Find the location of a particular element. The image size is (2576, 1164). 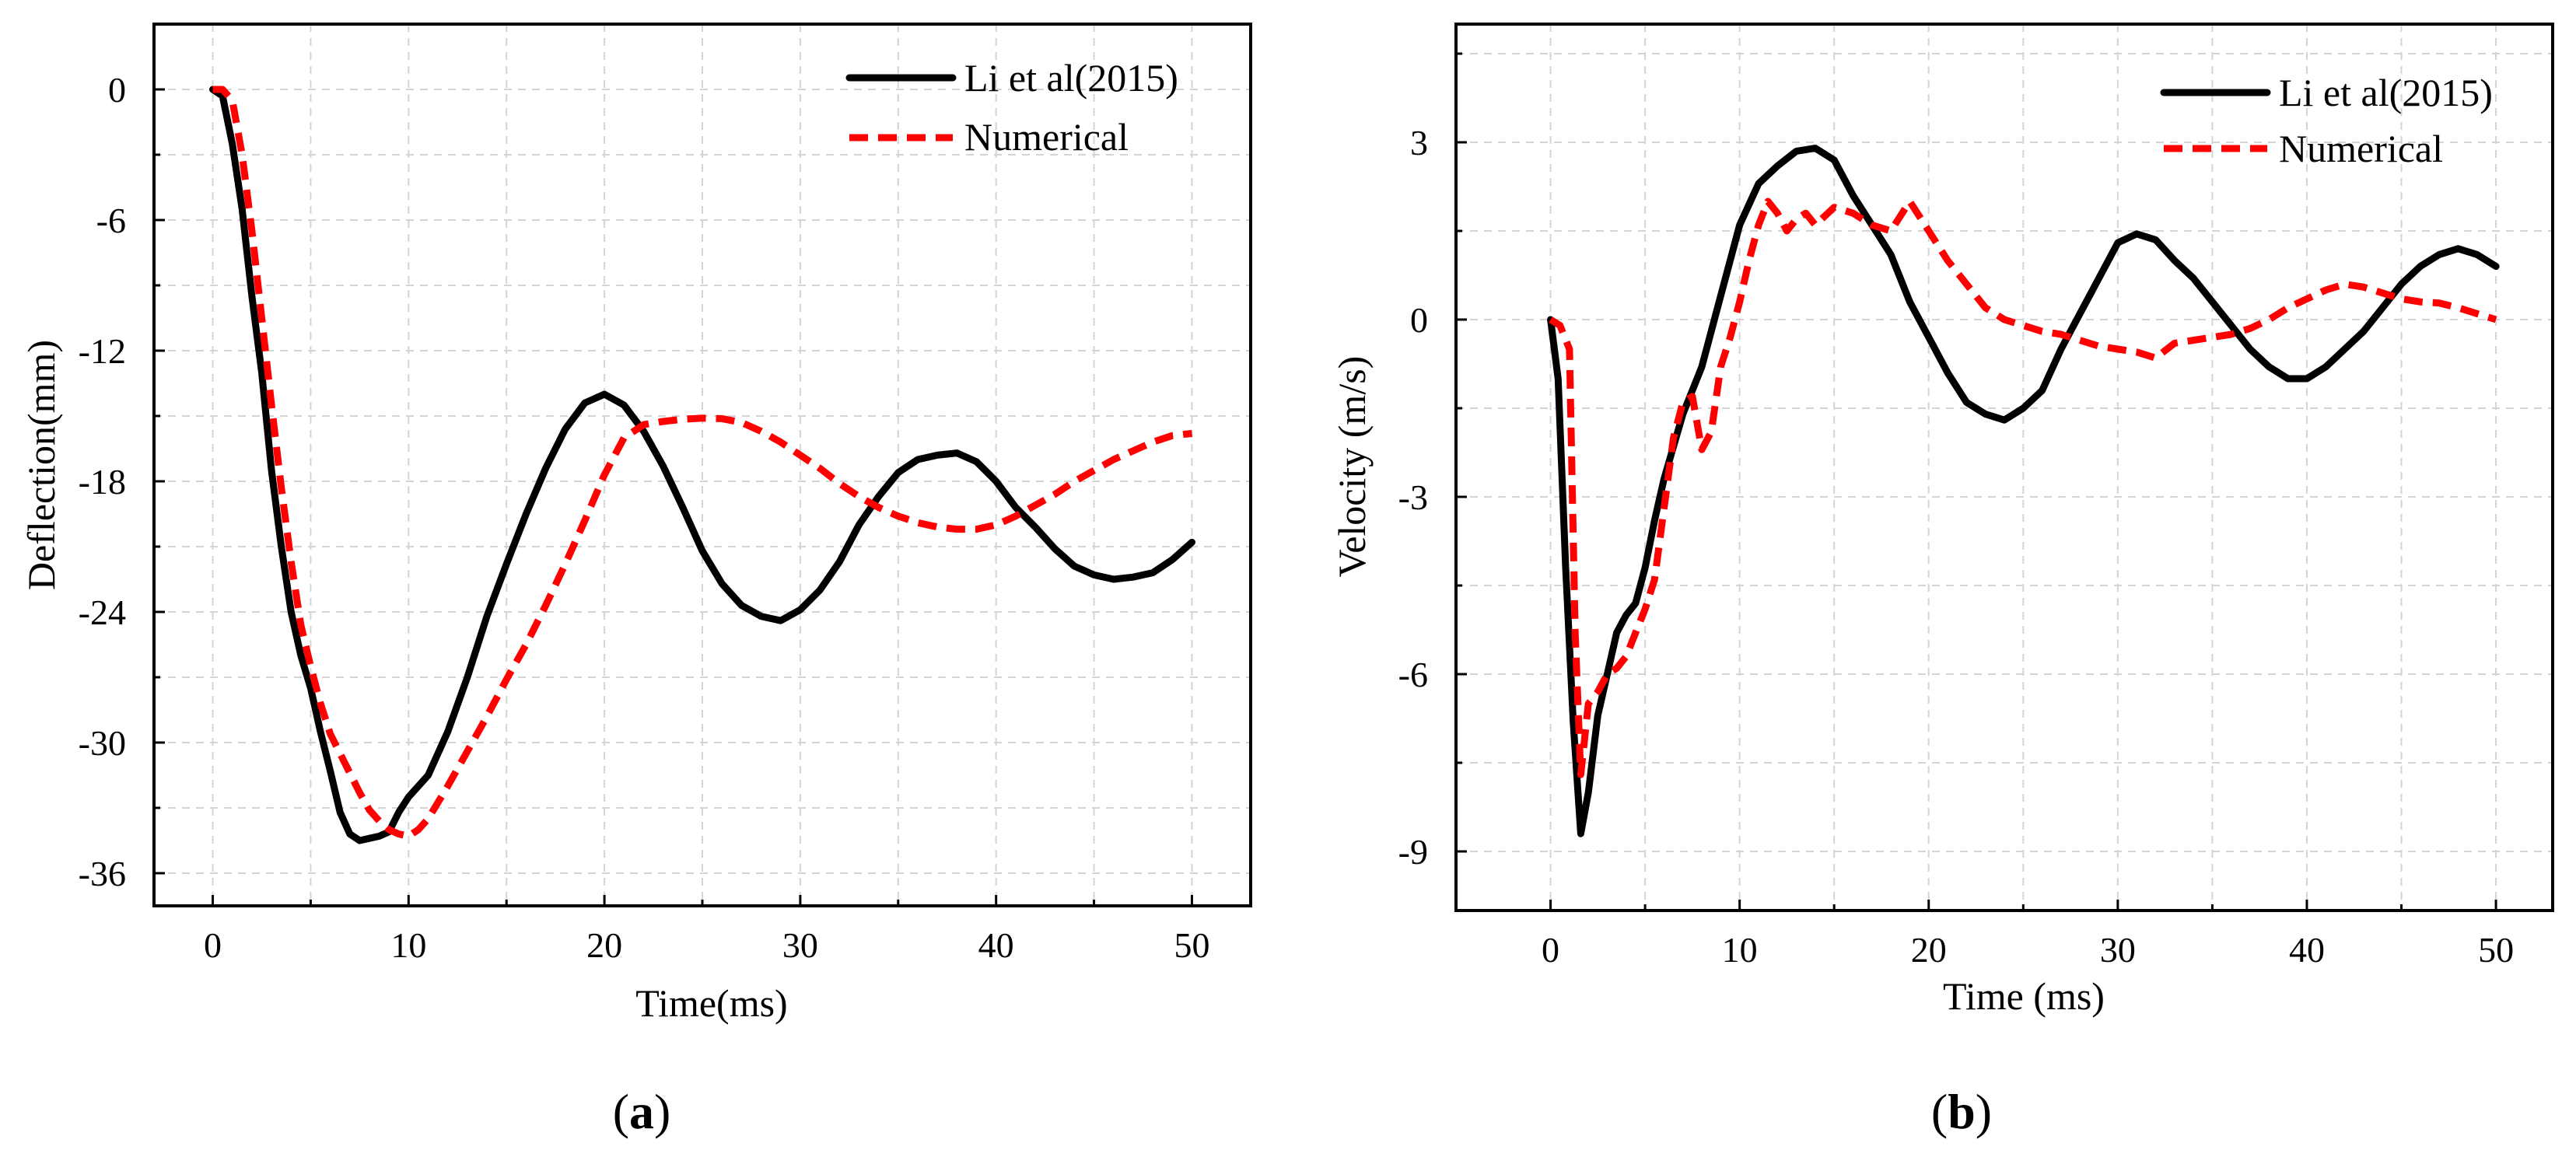

y-tick-label: -3 is located at coordinates (1413, 497).